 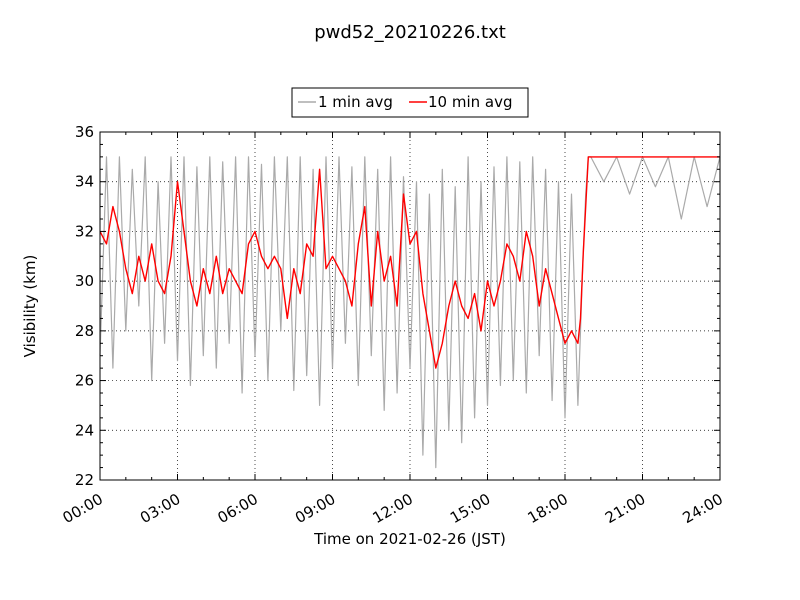 I want to click on y-tick-label: 32, so click(x=84, y=231).